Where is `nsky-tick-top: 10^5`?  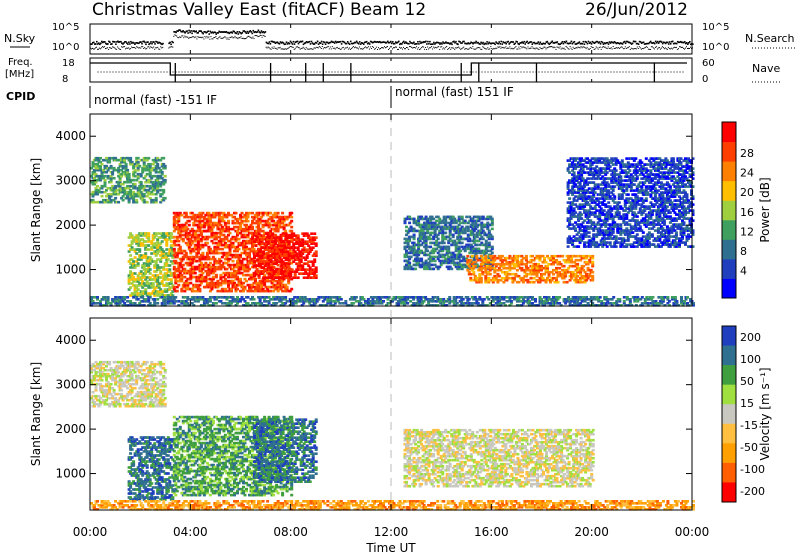
nsky-tick-top: 10^5 is located at coordinates (65, 27).